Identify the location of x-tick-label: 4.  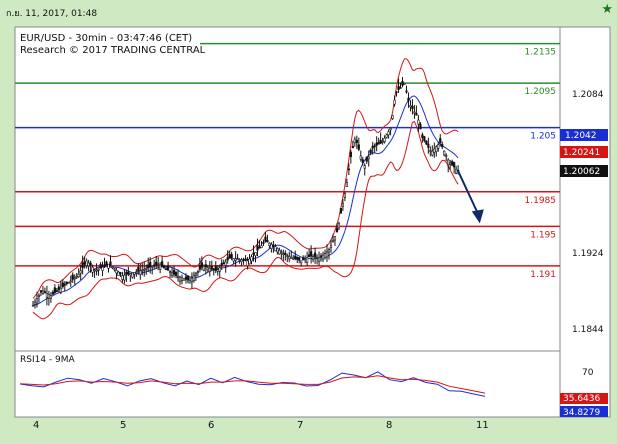
(36, 425).